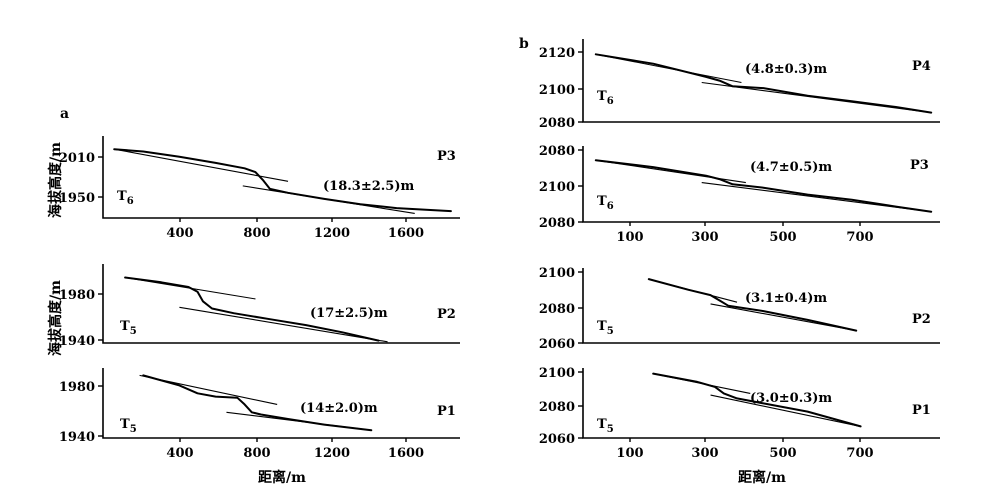 This screenshot has width=992, height=494. I want to click on offset-annotation: (4.8±0.3)m, so click(786, 69).